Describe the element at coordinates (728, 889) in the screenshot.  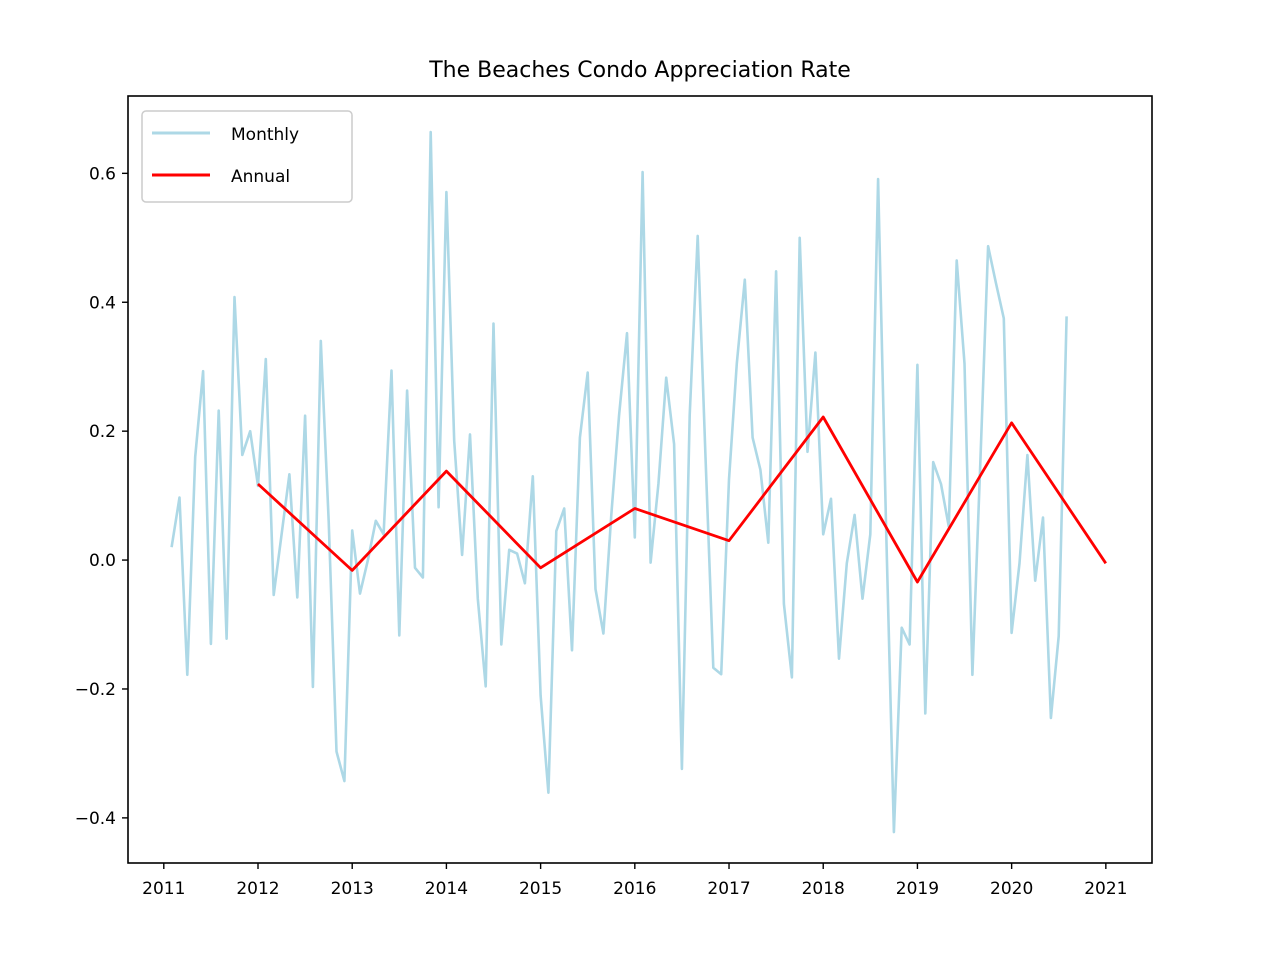
I see `x-tick-label: 2017` at that location.